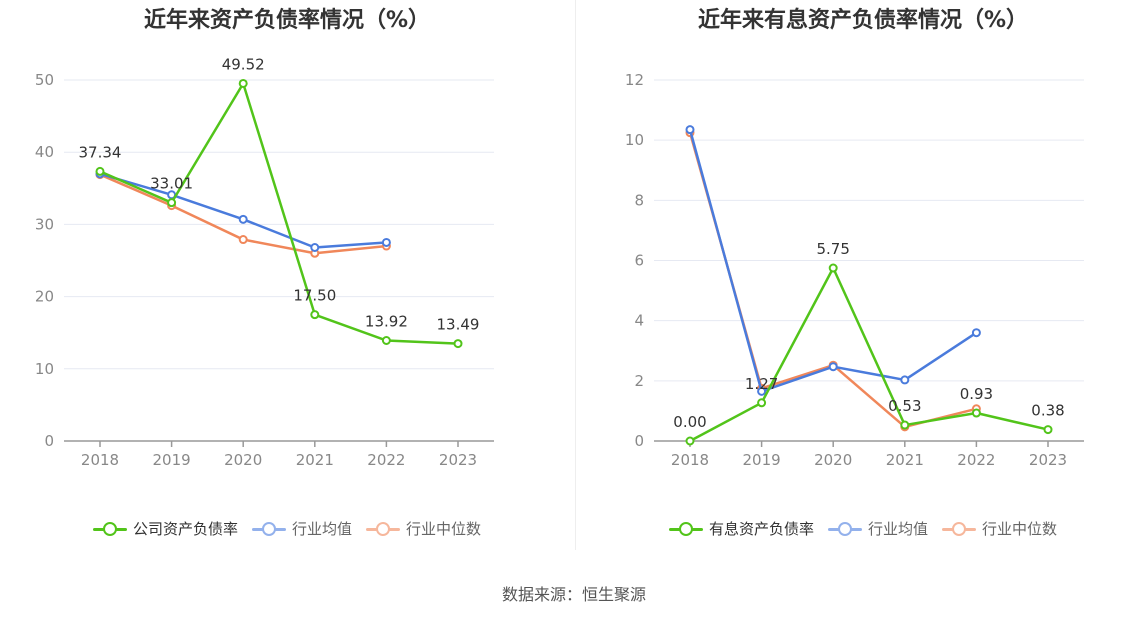 The width and height of the screenshot is (1148, 619). I want to click on legend-item-company: 公司资产负债率, so click(165, 528).